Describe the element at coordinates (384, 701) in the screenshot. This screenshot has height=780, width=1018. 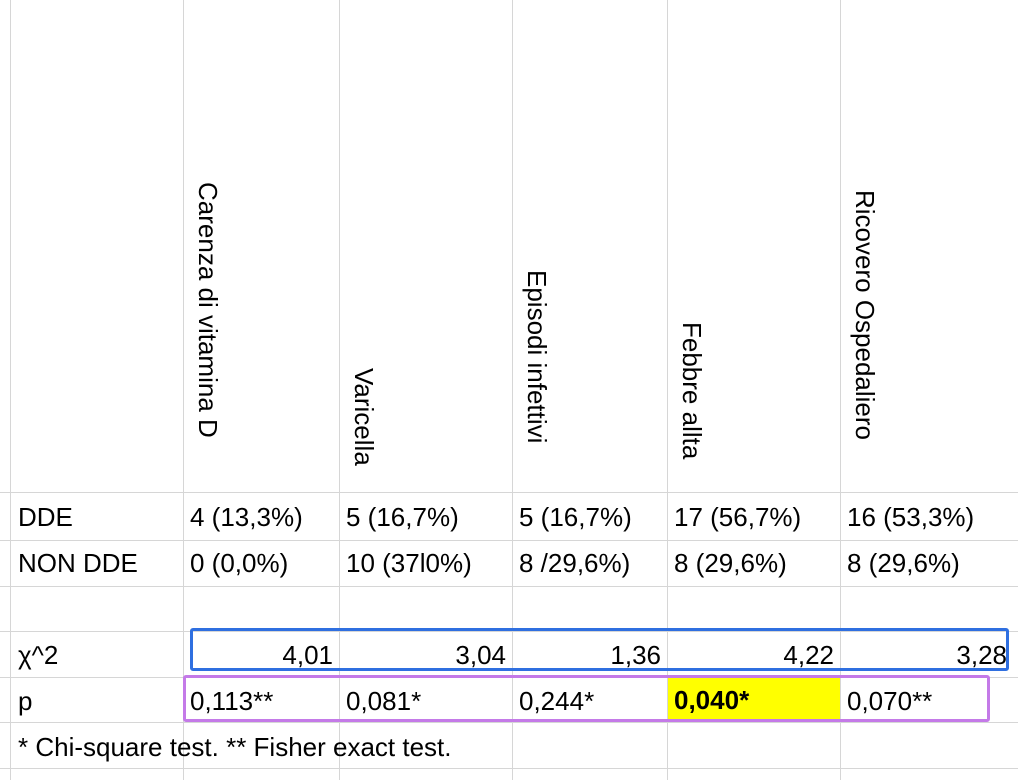
I see `cell-p-varicella: 0,081*` at that location.